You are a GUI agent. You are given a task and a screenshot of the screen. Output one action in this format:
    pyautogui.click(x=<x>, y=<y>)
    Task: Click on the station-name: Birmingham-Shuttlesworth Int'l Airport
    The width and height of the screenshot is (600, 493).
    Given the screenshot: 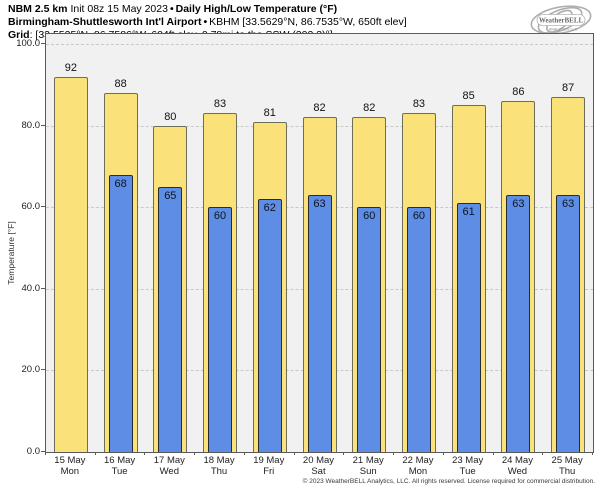 What is the action you would take?
    pyautogui.click(x=105, y=22)
    